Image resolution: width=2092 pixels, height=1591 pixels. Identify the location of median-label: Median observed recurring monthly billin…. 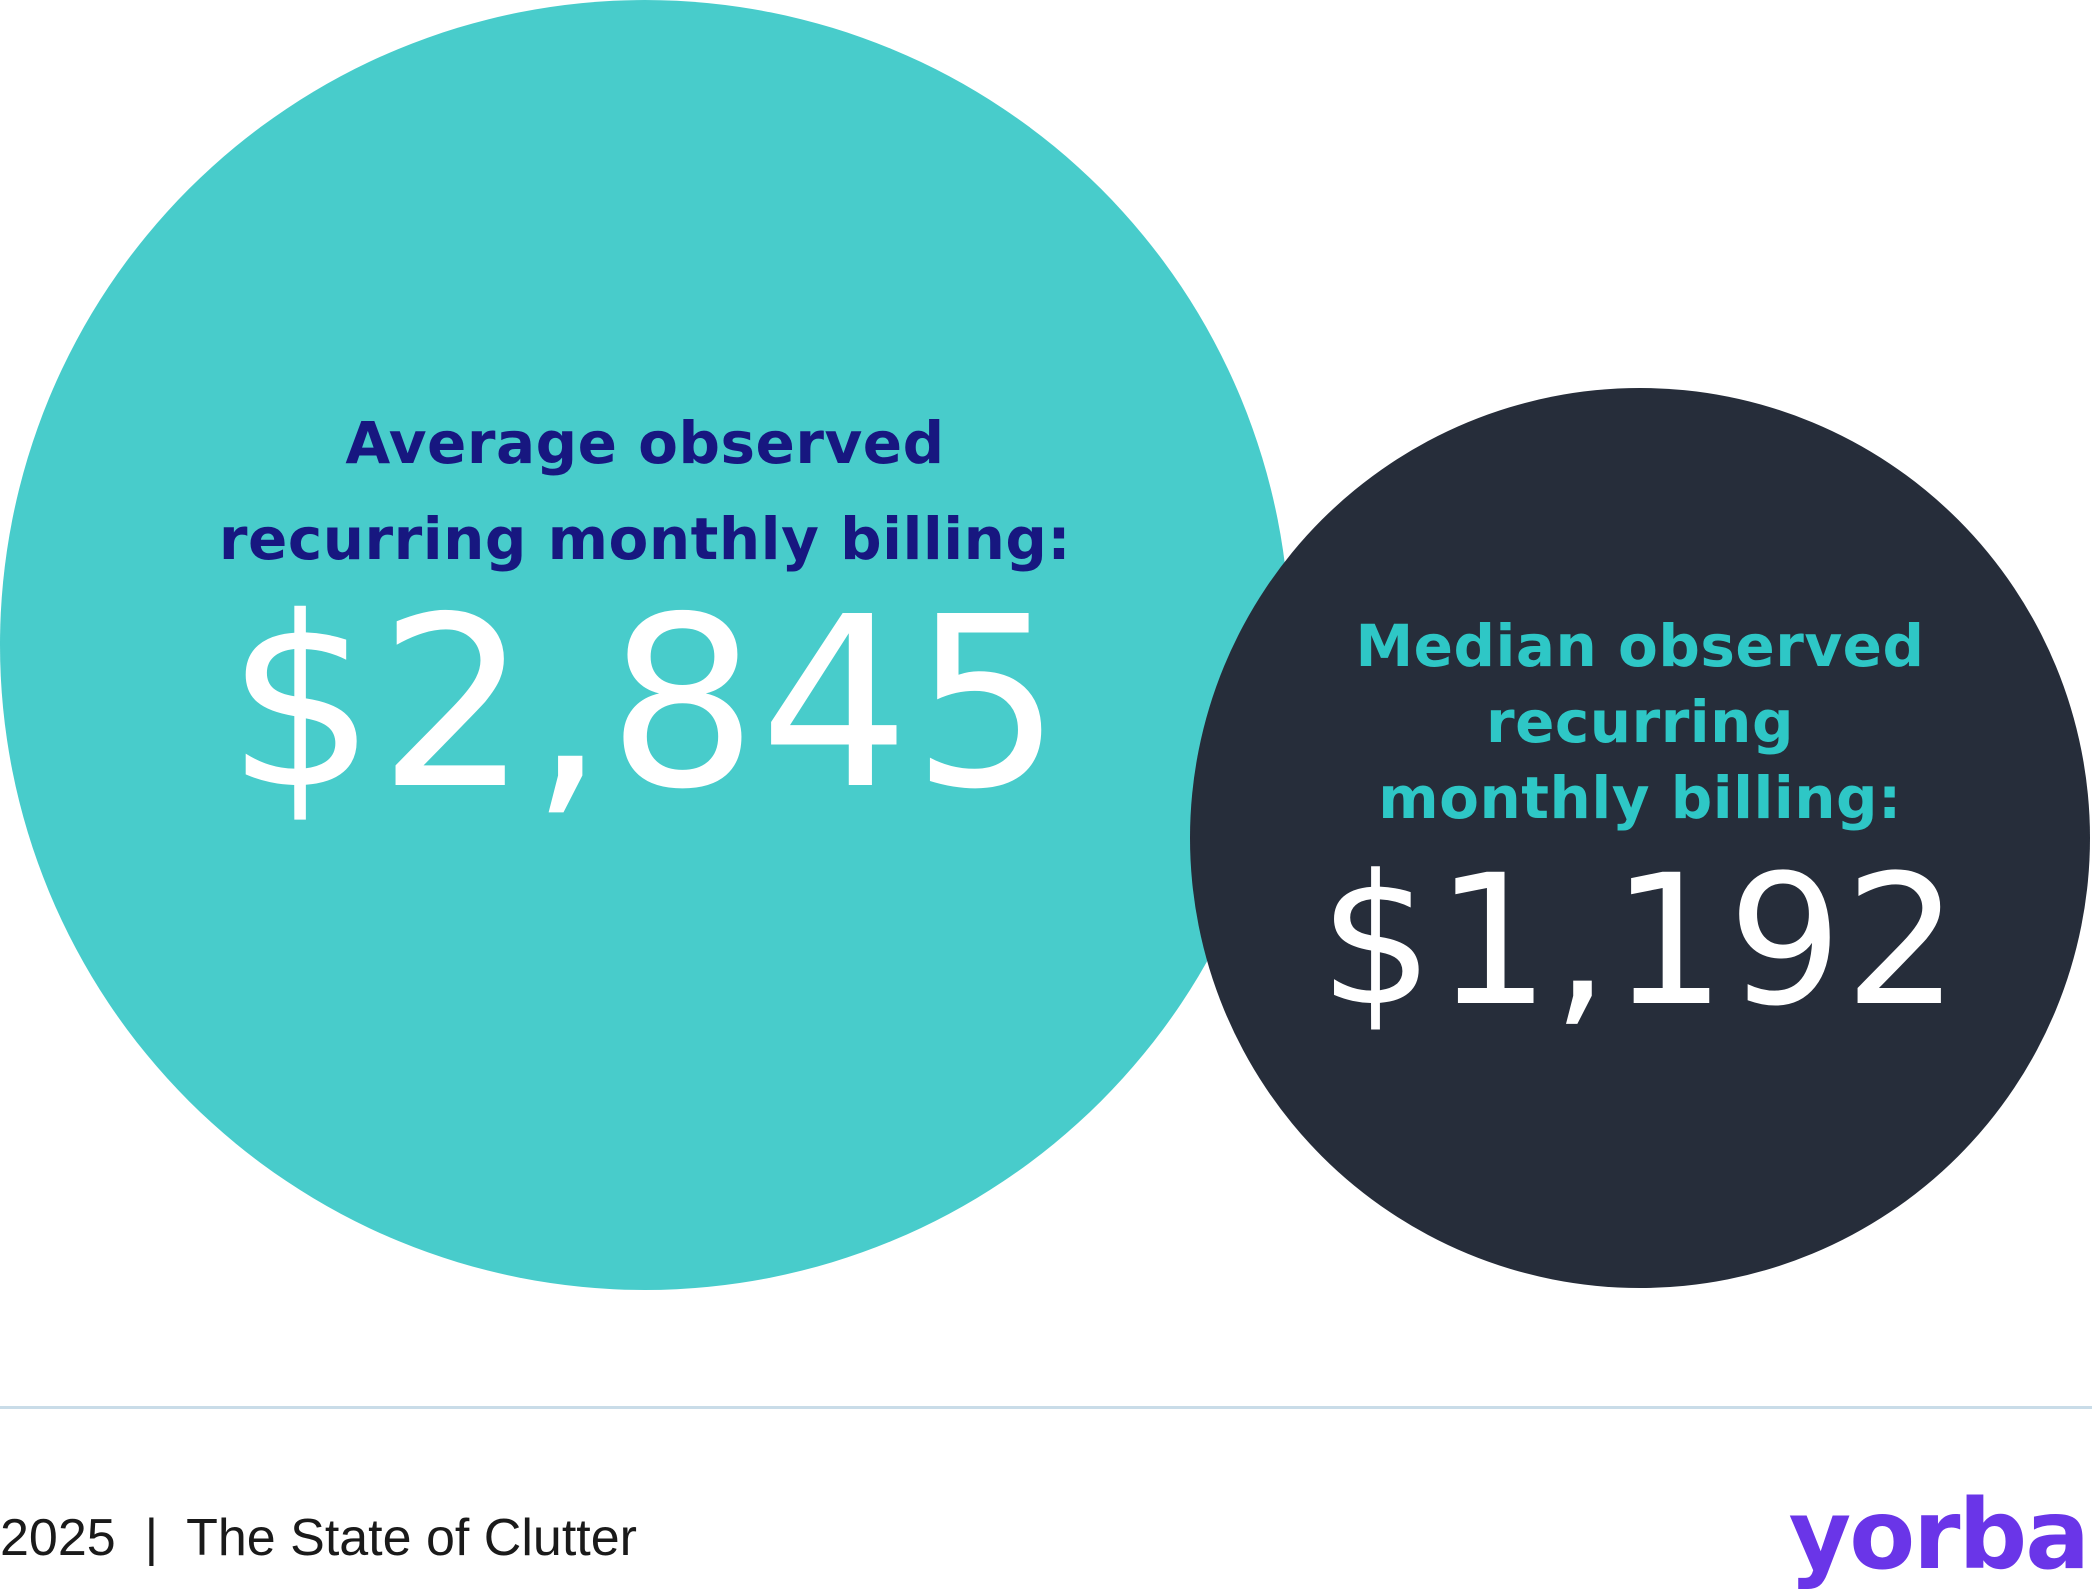
(1640, 722).